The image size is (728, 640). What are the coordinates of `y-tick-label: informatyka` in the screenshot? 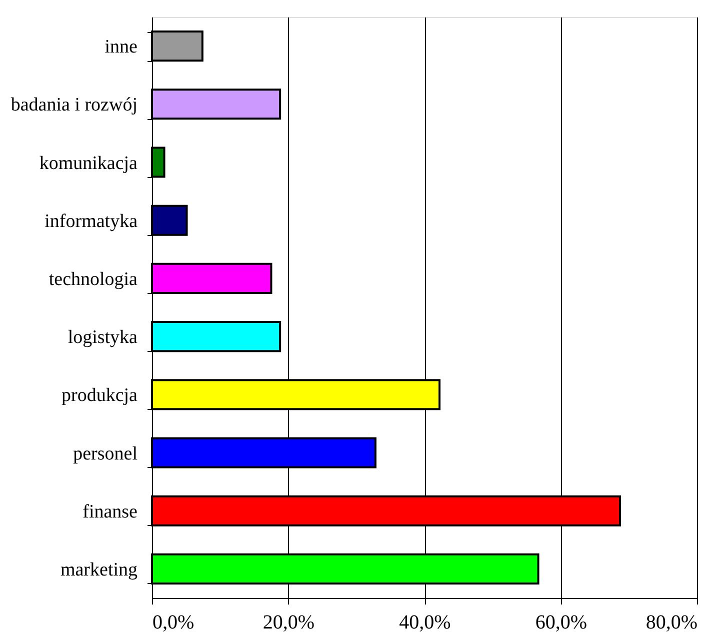 It's located at (91, 221).